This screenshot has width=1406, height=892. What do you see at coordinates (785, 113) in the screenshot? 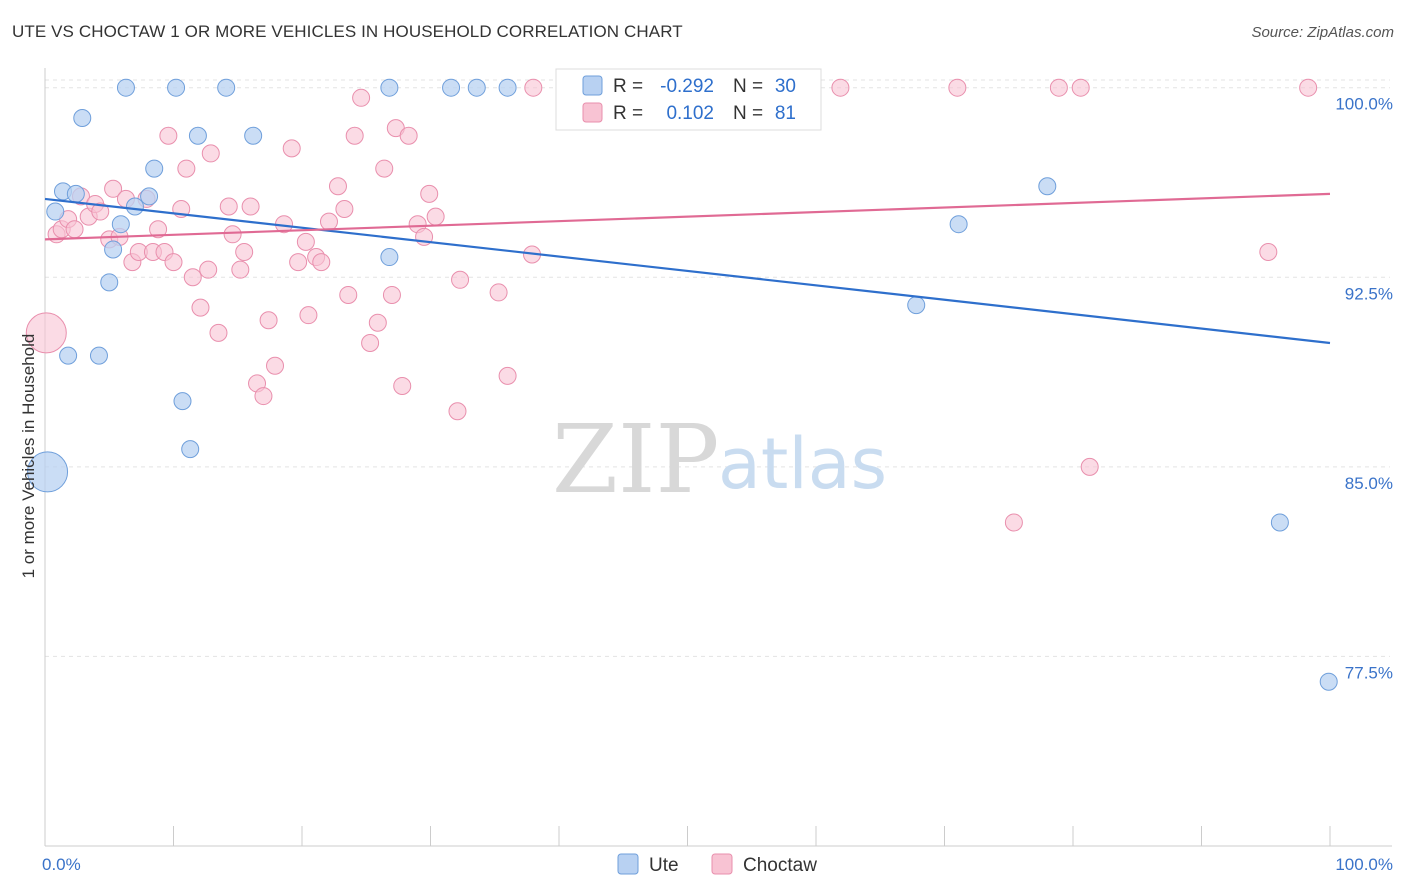
I see `legend-choctaw-n-value: 81` at bounding box center [785, 113].